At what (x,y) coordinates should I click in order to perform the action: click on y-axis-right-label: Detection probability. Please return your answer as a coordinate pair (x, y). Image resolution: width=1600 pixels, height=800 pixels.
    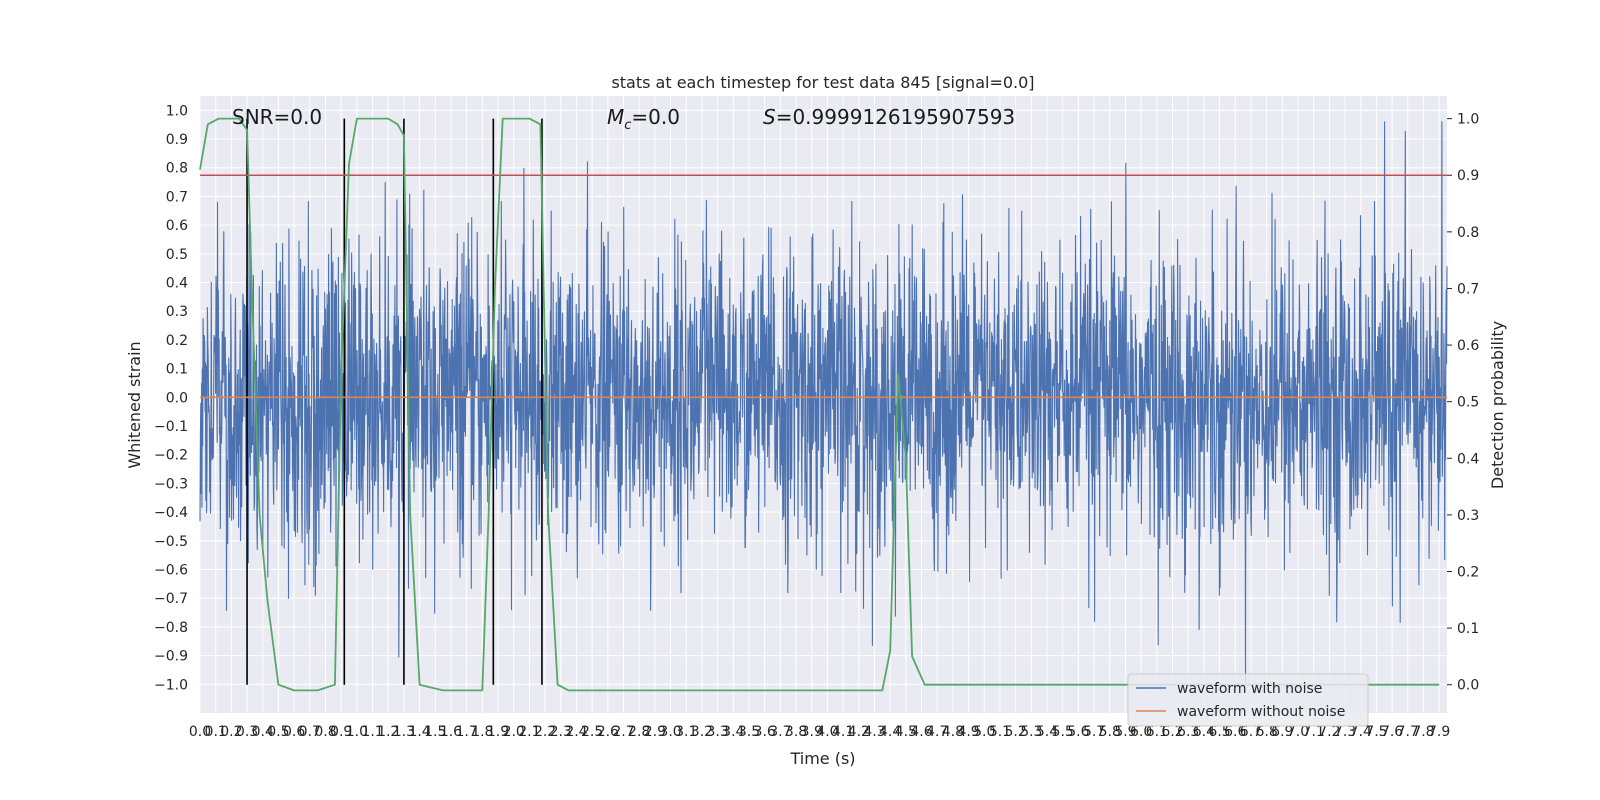
    Looking at the image, I should click on (1497, 405).